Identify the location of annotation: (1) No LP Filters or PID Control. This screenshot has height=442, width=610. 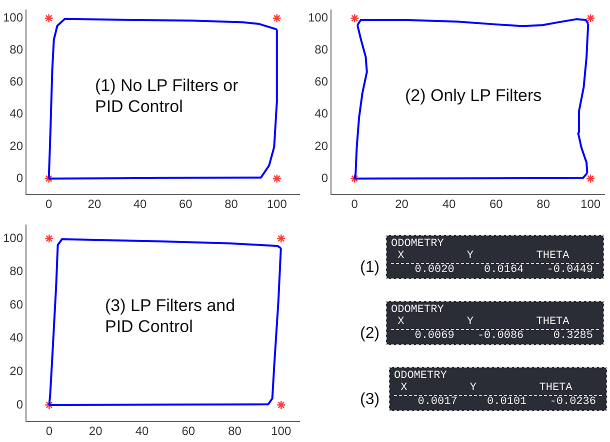
(167, 96).